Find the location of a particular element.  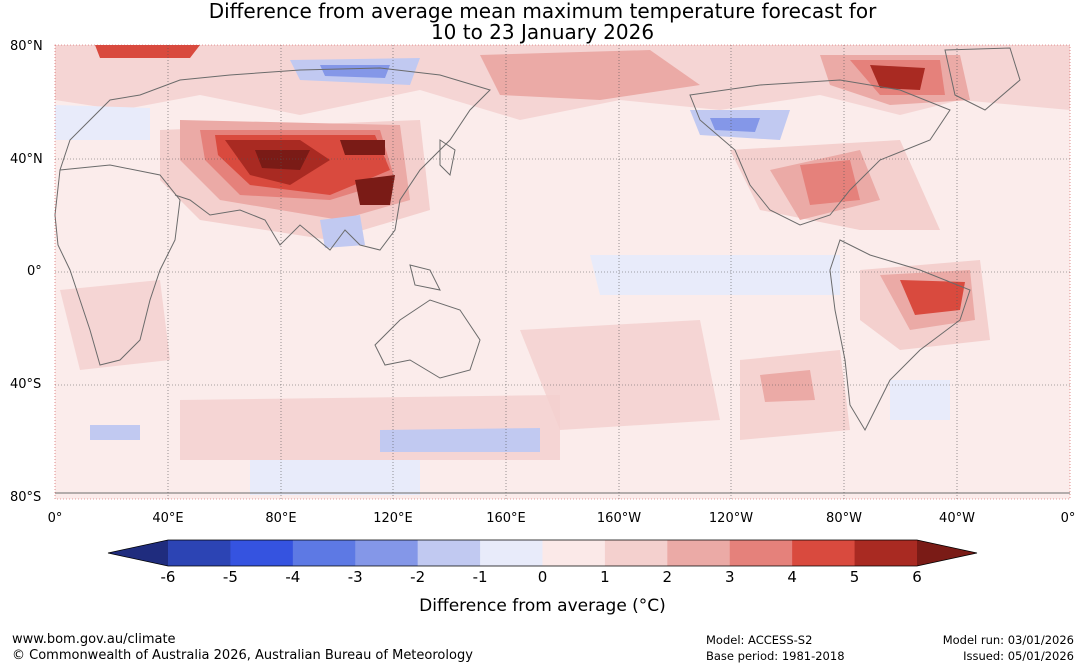

colorbar-tick-label: 2 is located at coordinates (667, 577).